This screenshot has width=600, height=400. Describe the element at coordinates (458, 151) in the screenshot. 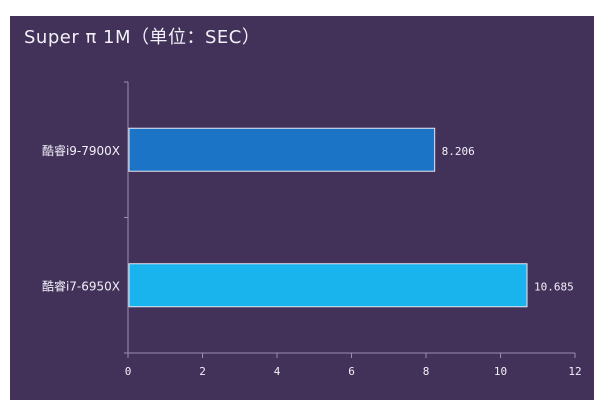

I see `data-label: 8.206` at that location.